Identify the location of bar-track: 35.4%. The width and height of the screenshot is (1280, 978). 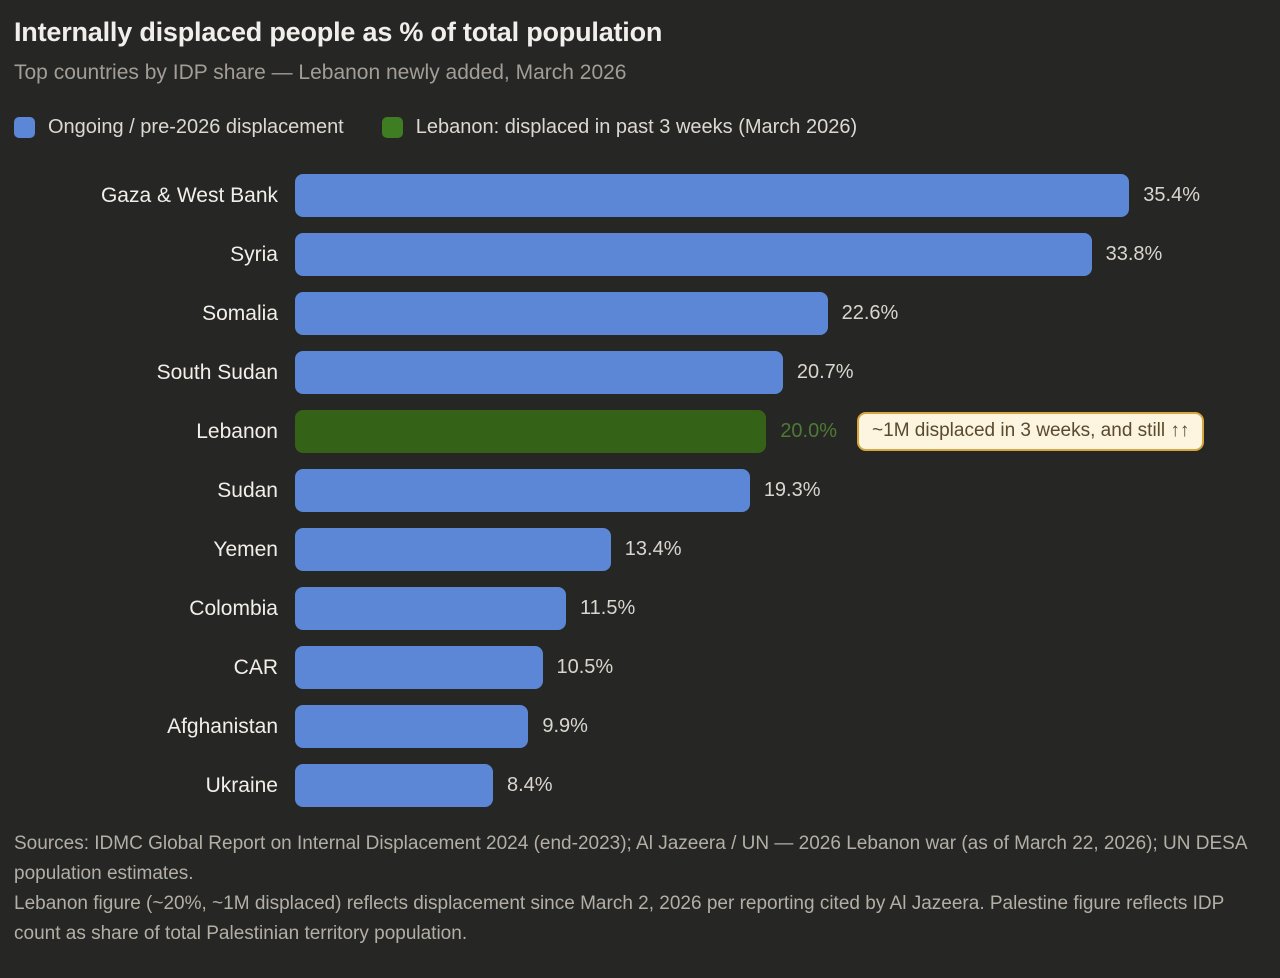
(780, 195).